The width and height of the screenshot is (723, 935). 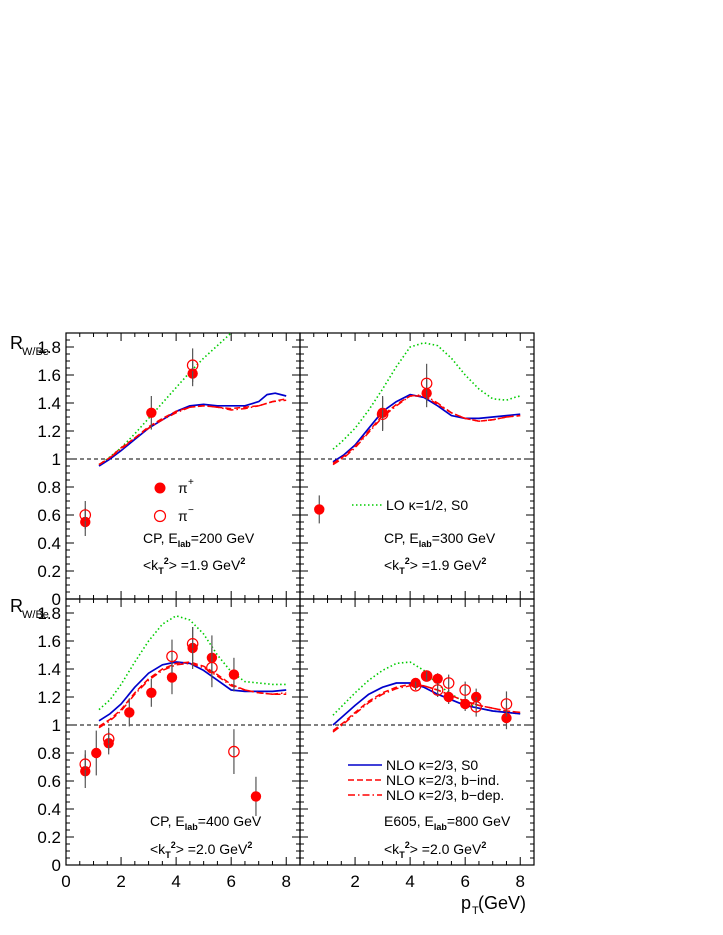 I want to click on panel-energy-label: CP, Elab=200 GeV, so click(x=199, y=539).